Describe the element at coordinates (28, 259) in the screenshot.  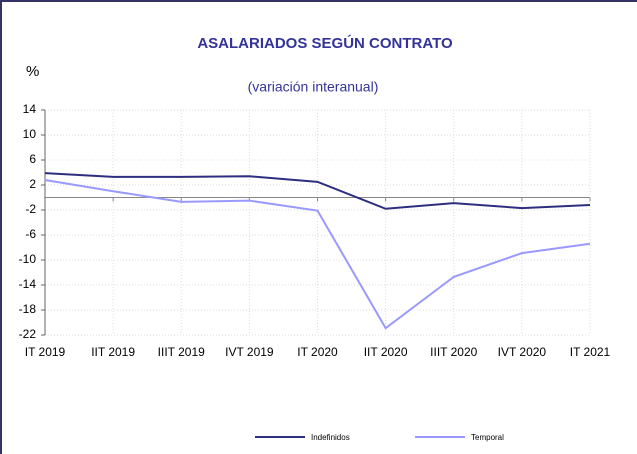
I see `y-tick-label: -10` at that location.